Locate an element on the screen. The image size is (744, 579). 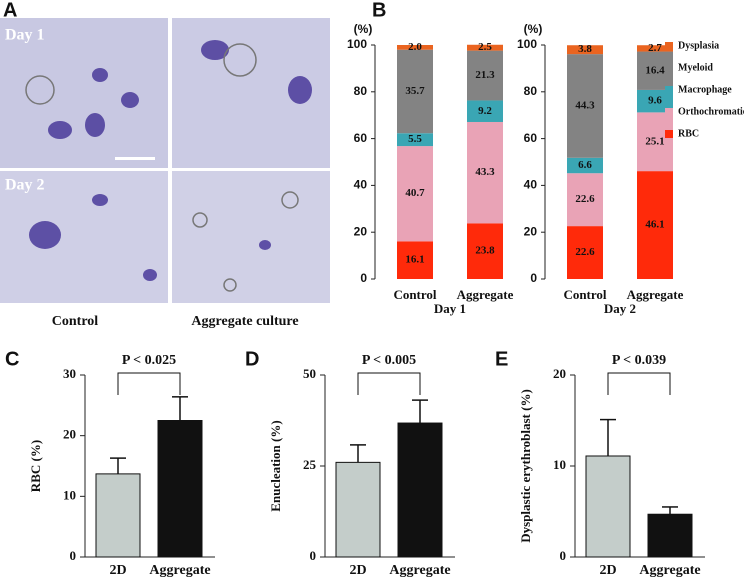
value-label: 35.7 is located at coordinates (415, 91).